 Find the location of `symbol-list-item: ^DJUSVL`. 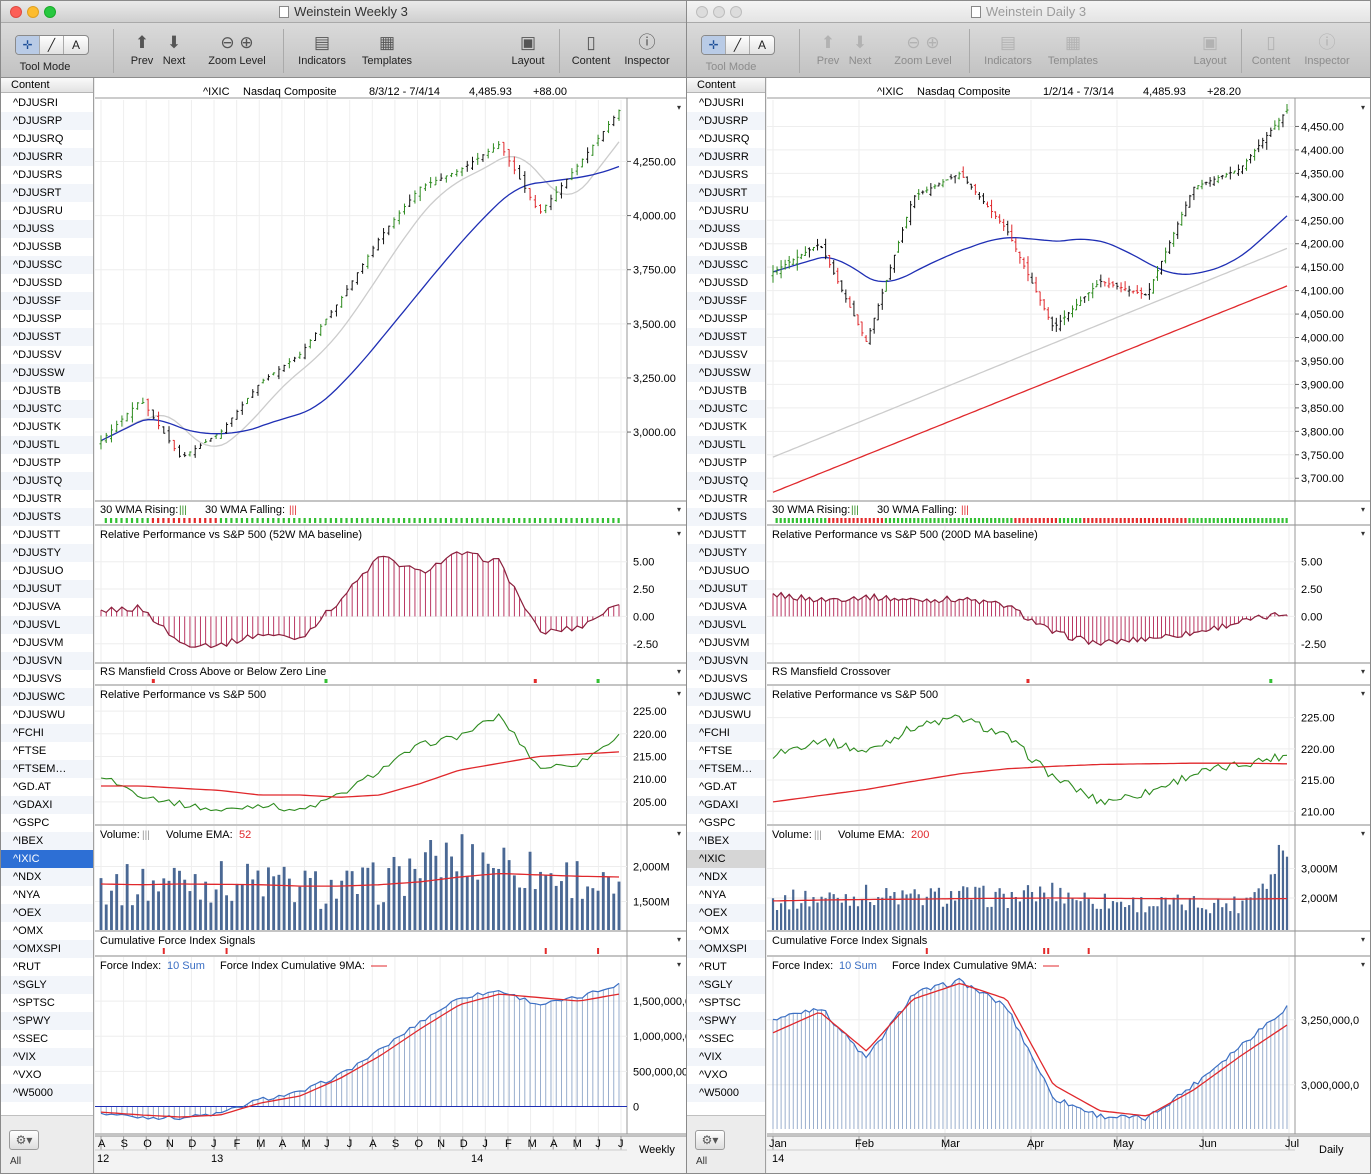

symbol-list-item: ^DJUSVL is located at coordinates (47, 625).